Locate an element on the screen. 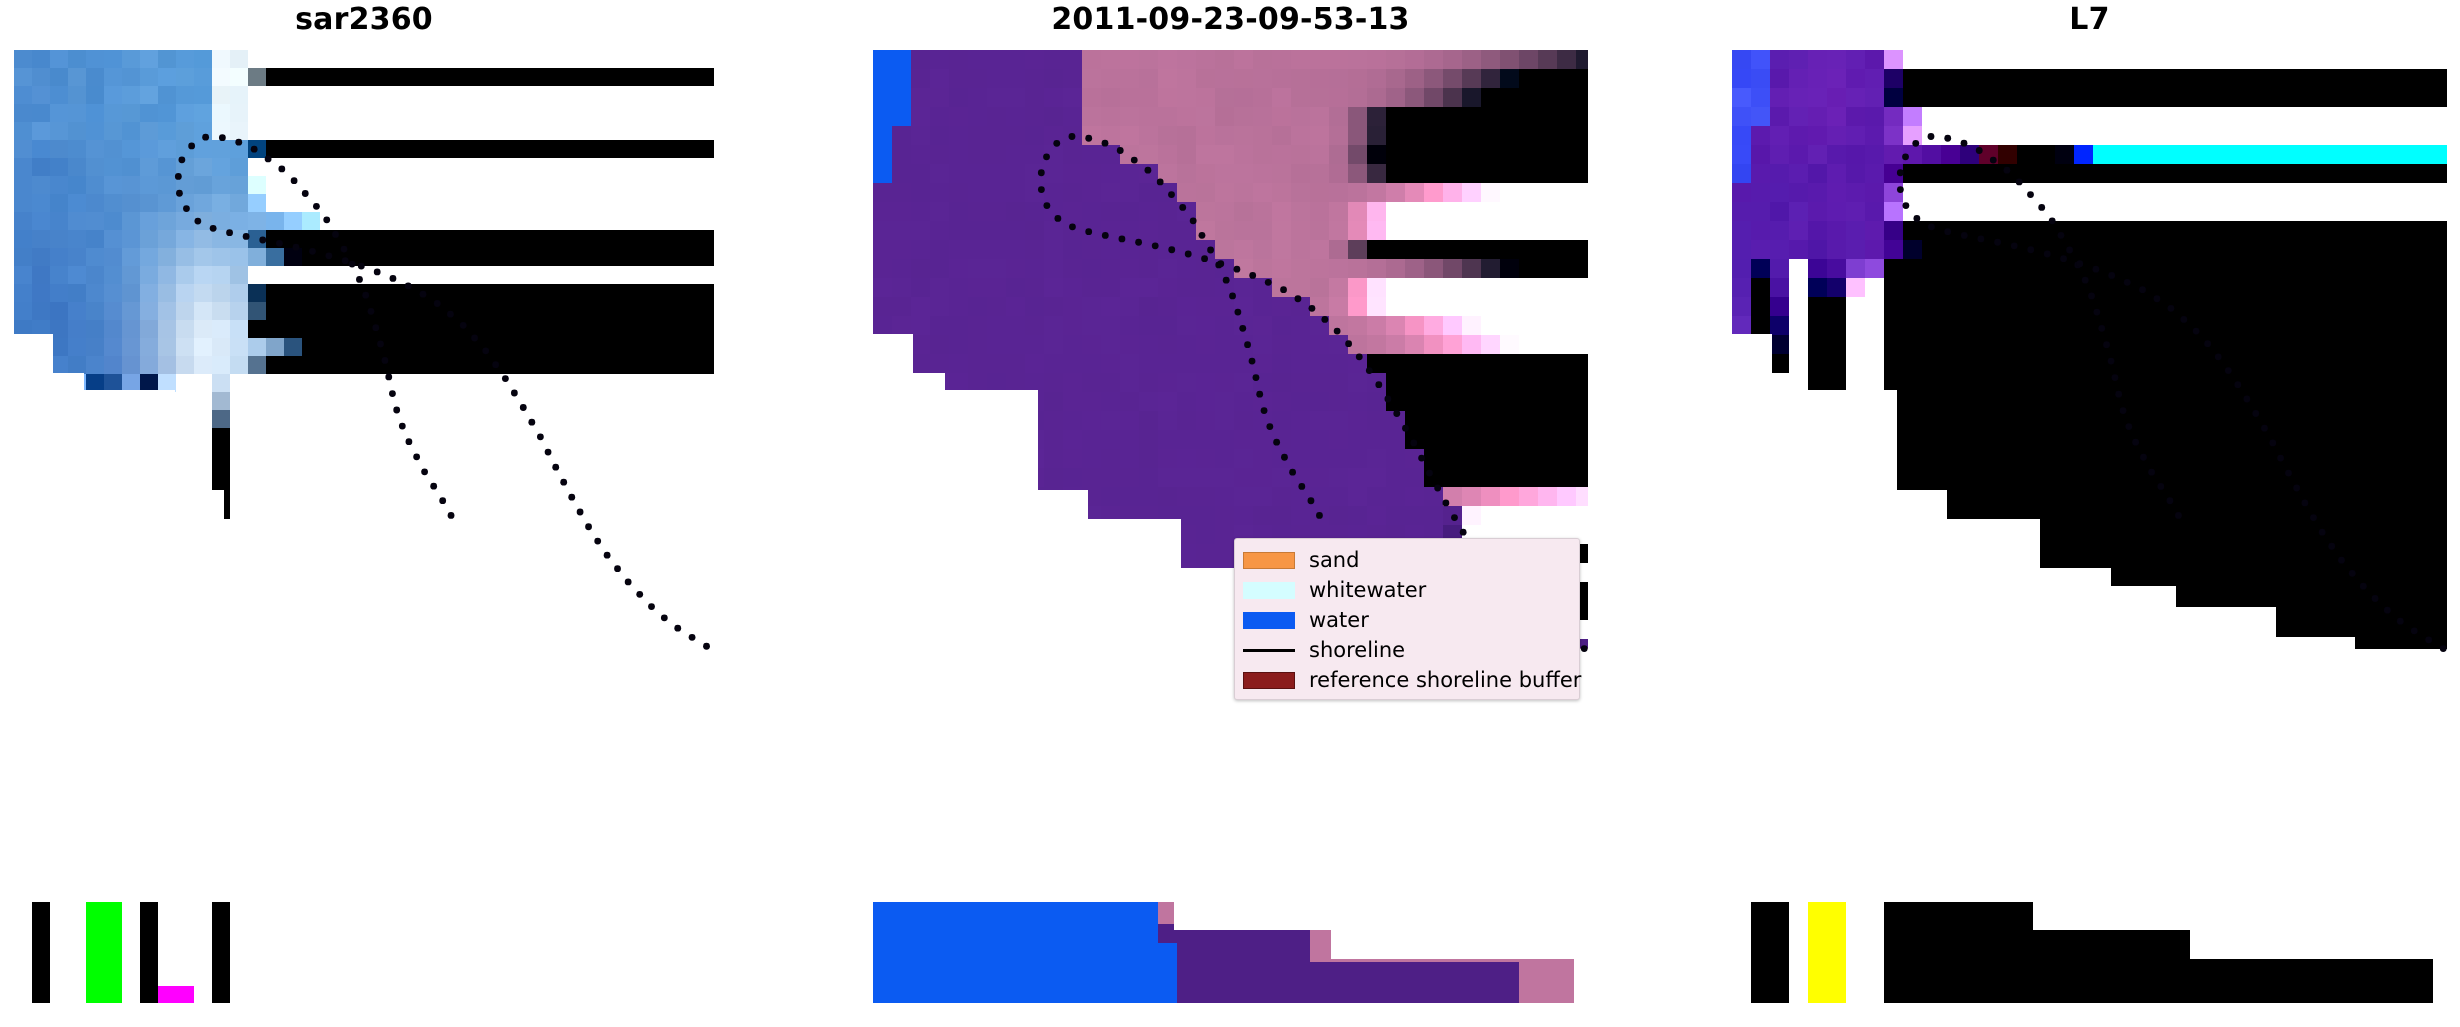 Image resolution: width=2460 pixels, height=1027 pixels. whitewater-swatch-icon is located at coordinates (1269, 590).